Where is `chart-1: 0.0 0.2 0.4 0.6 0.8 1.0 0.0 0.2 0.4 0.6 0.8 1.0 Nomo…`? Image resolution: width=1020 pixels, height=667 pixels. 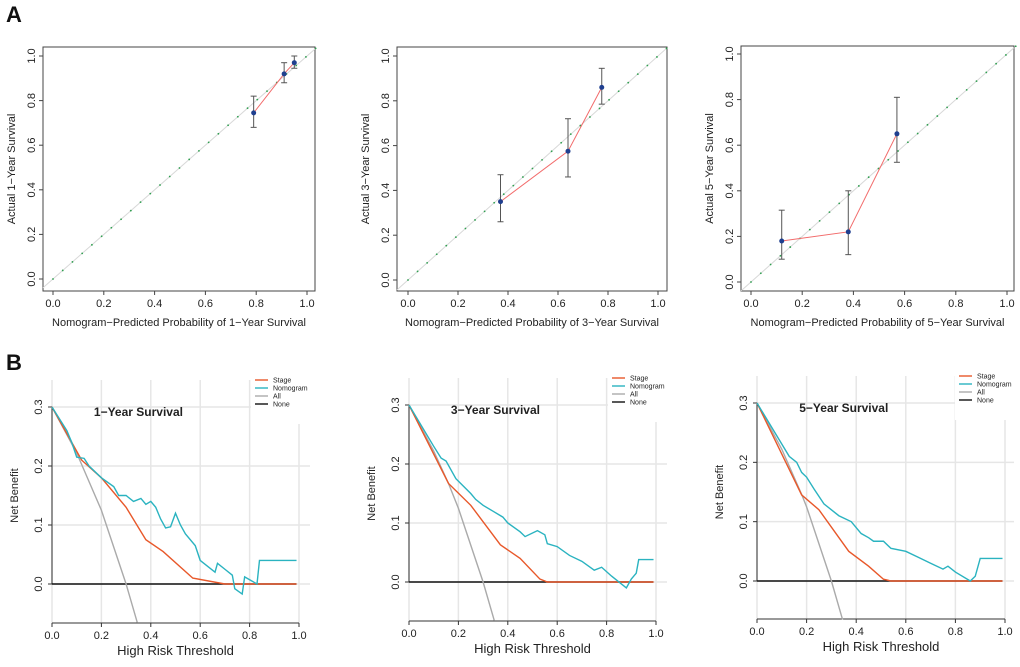 chart-1: 0.0 0.2 0.4 0.6 0.8 1.0 0.0 0.2 0.4 0.6 0.8 1.0 Nomo… is located at coordinates (161, 187).